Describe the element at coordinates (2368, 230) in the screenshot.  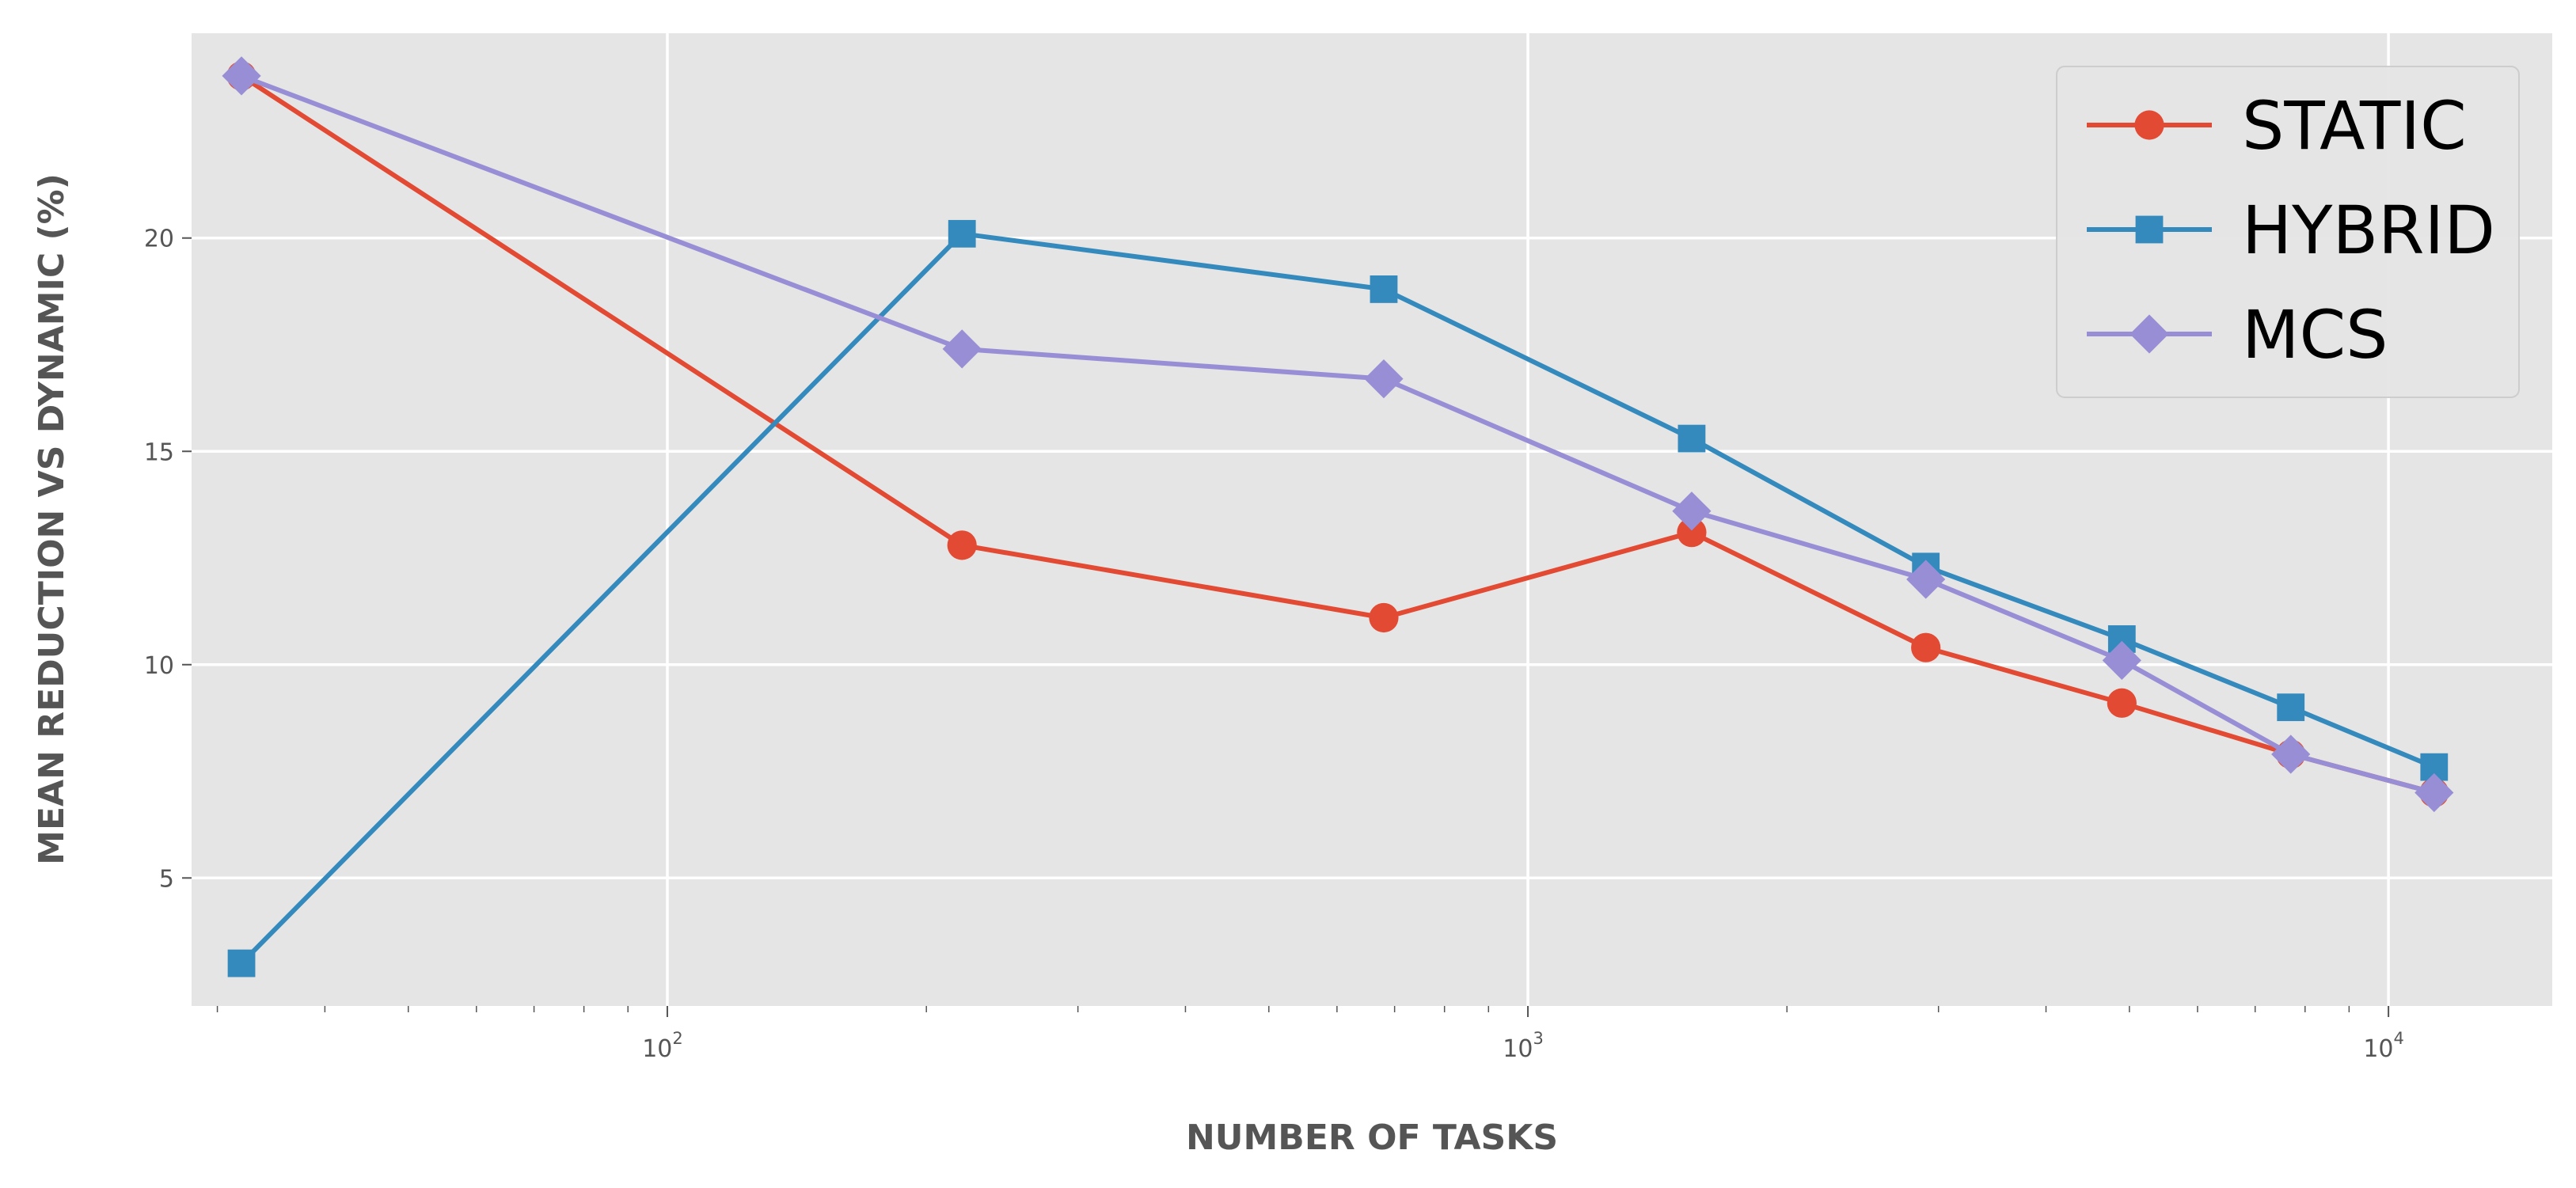
I see `legend-label-hybrid: HYBRID` at that location.